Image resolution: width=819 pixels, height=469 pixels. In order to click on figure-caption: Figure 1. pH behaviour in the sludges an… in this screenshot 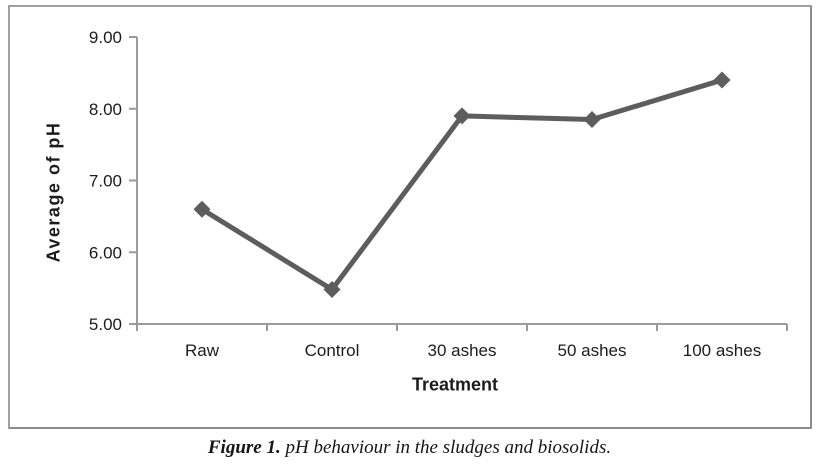, I will do `click(409, 448)`.